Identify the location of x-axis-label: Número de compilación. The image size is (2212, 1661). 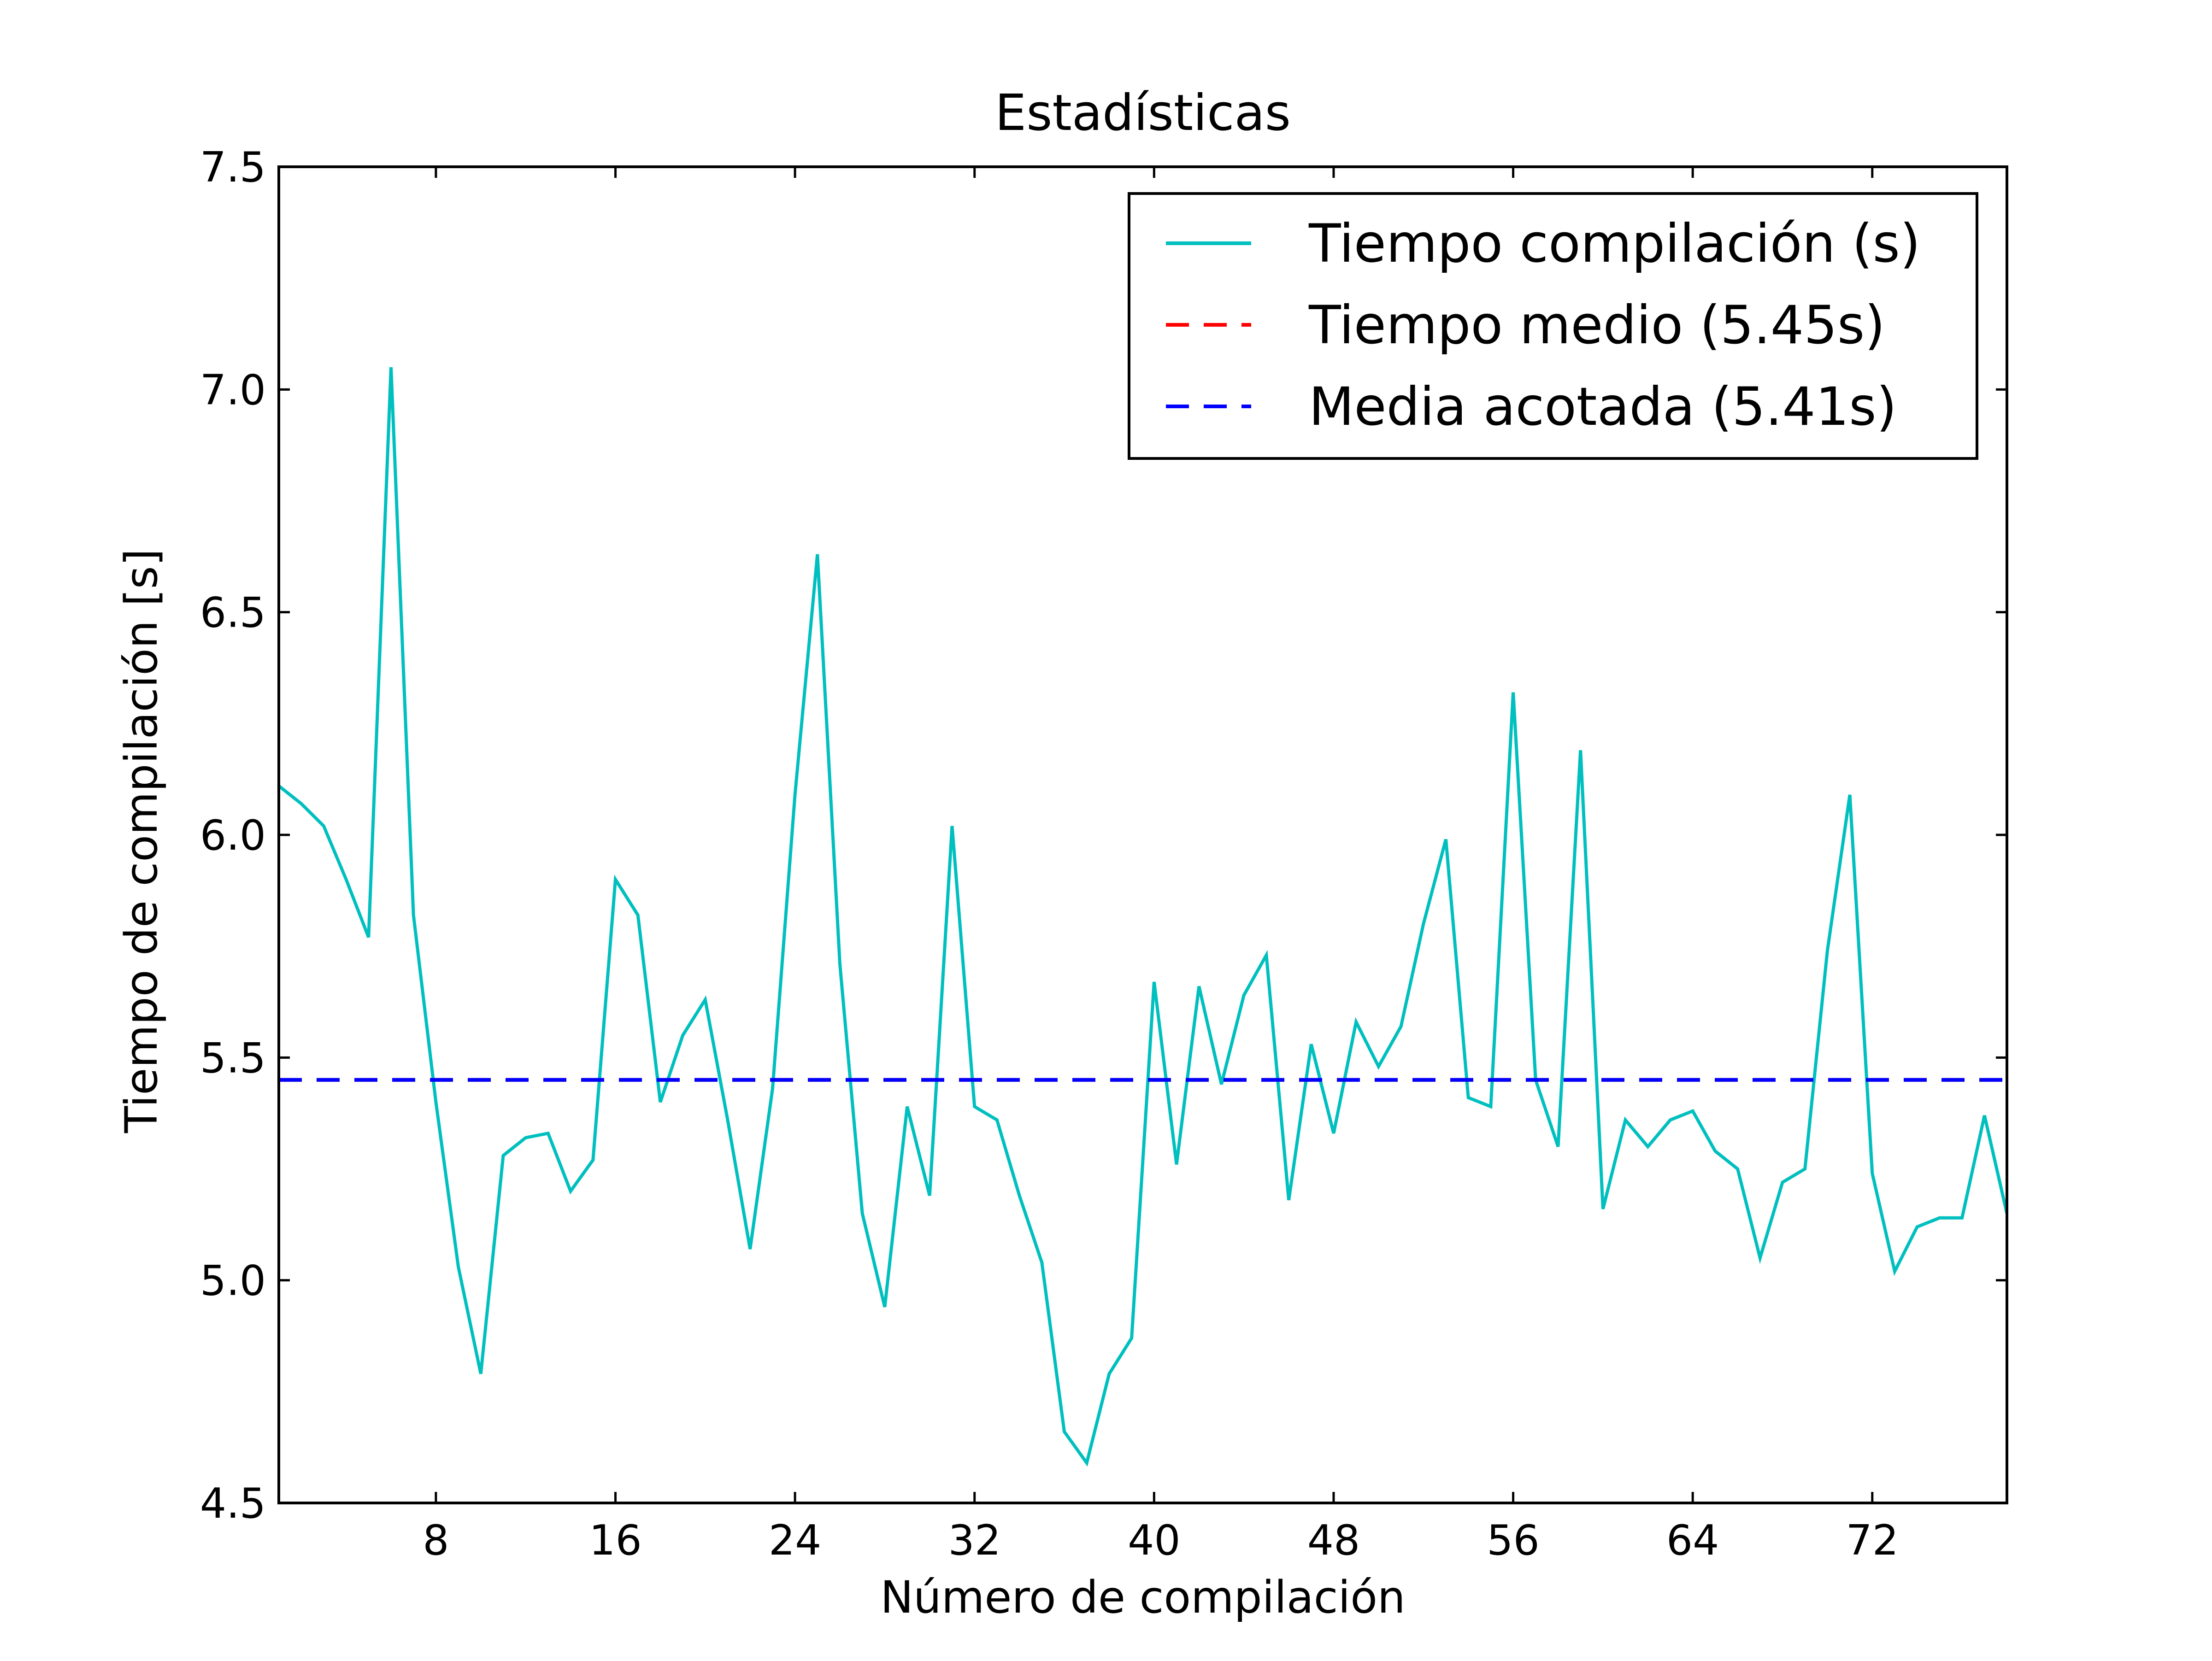
(1143, 1597).